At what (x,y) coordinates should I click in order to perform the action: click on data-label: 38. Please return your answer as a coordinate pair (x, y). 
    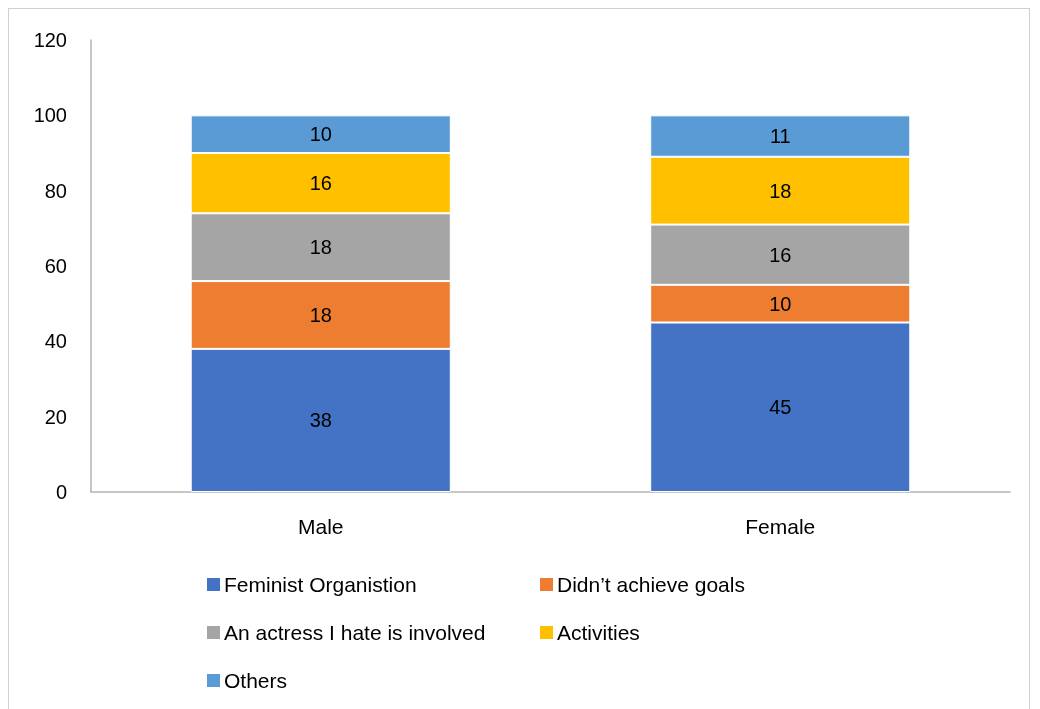
    Looking at the image, I should click on (320, 420).